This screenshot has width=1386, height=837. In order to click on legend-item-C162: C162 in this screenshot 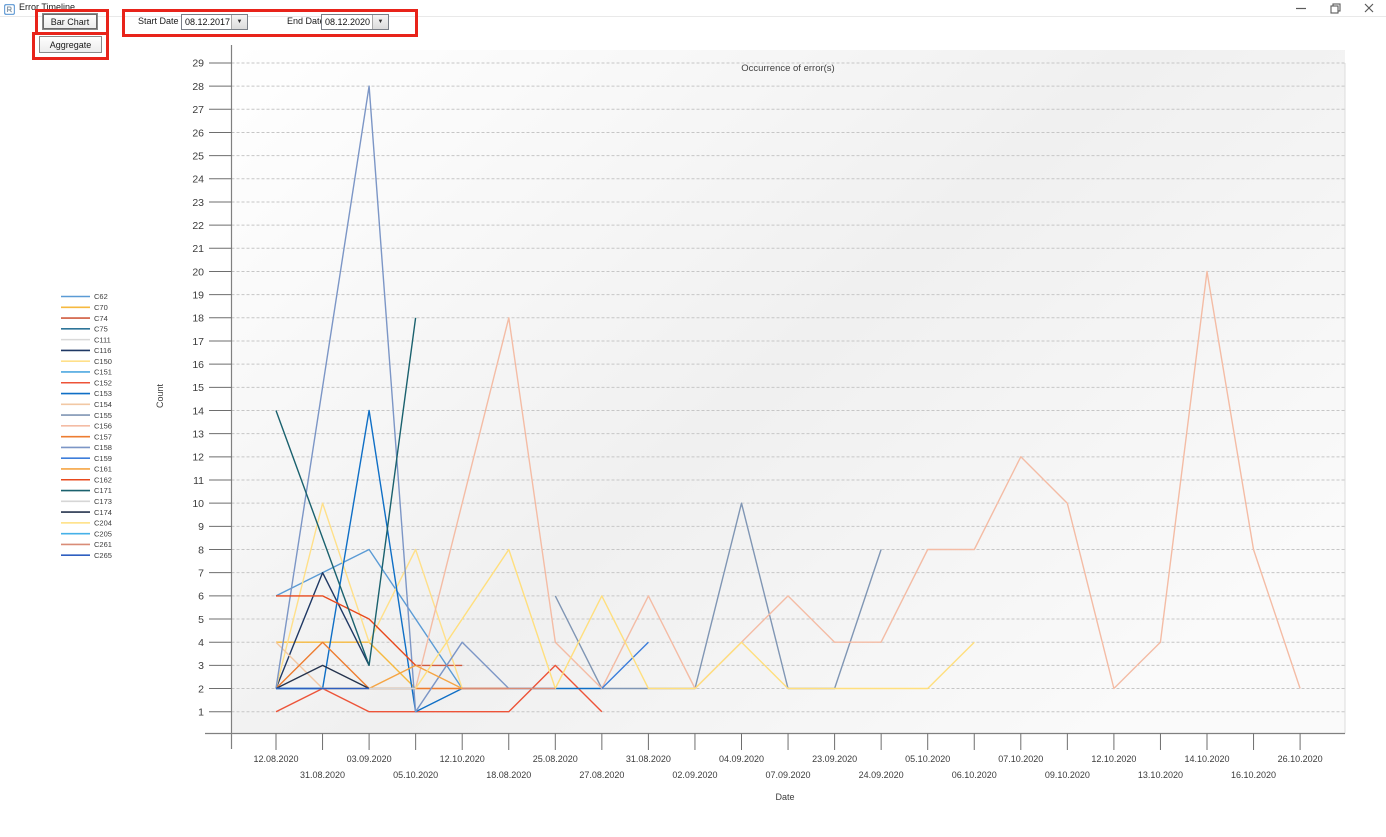, I will do `click(86, 479)`.